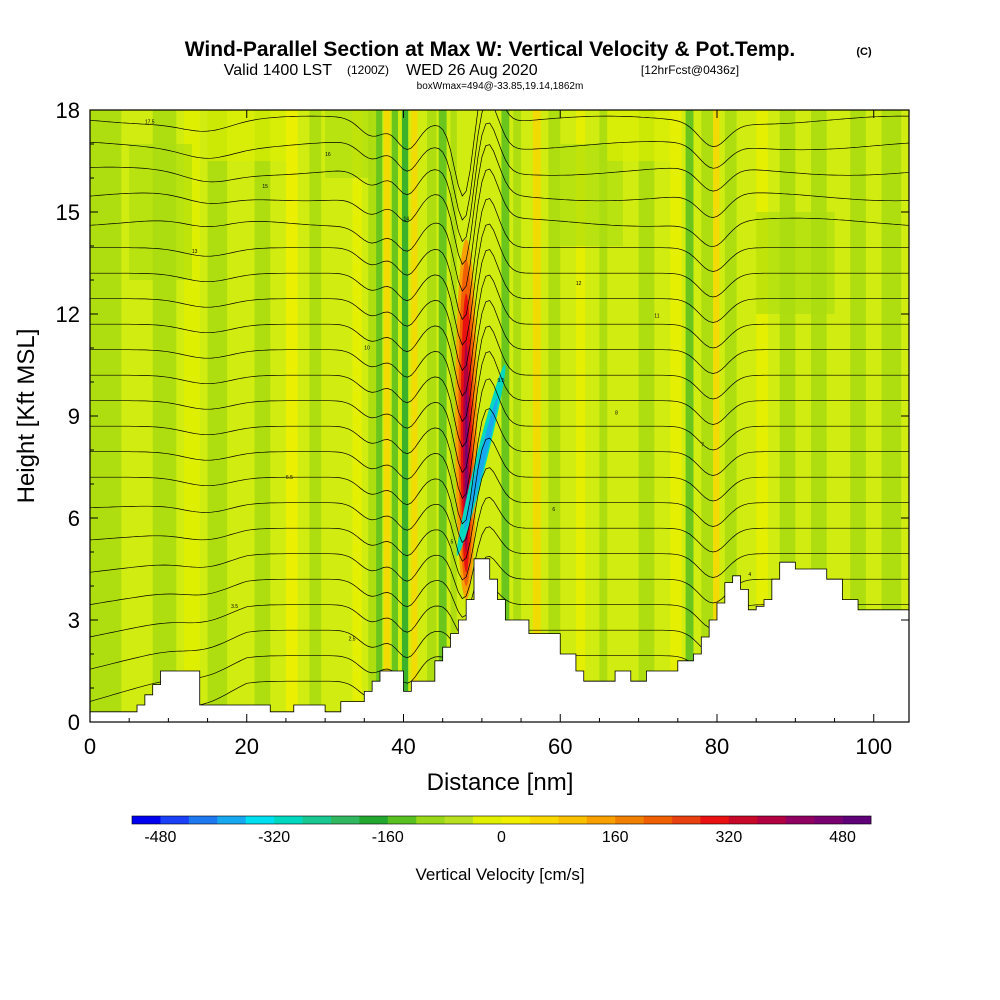  I want to click on valid-time: Valid 1400 LST, so click(278, 70).